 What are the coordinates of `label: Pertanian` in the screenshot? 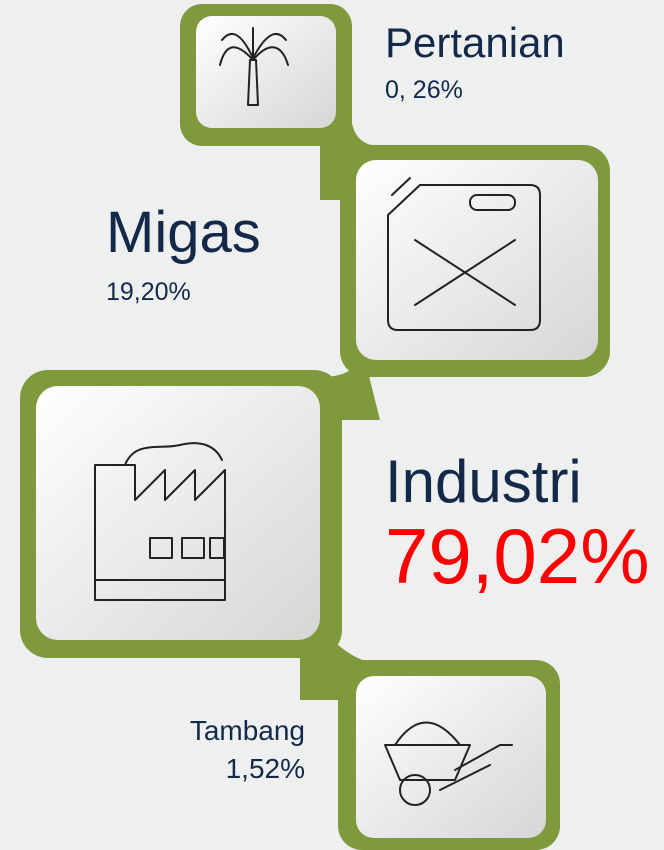 It's located at (475, 42).